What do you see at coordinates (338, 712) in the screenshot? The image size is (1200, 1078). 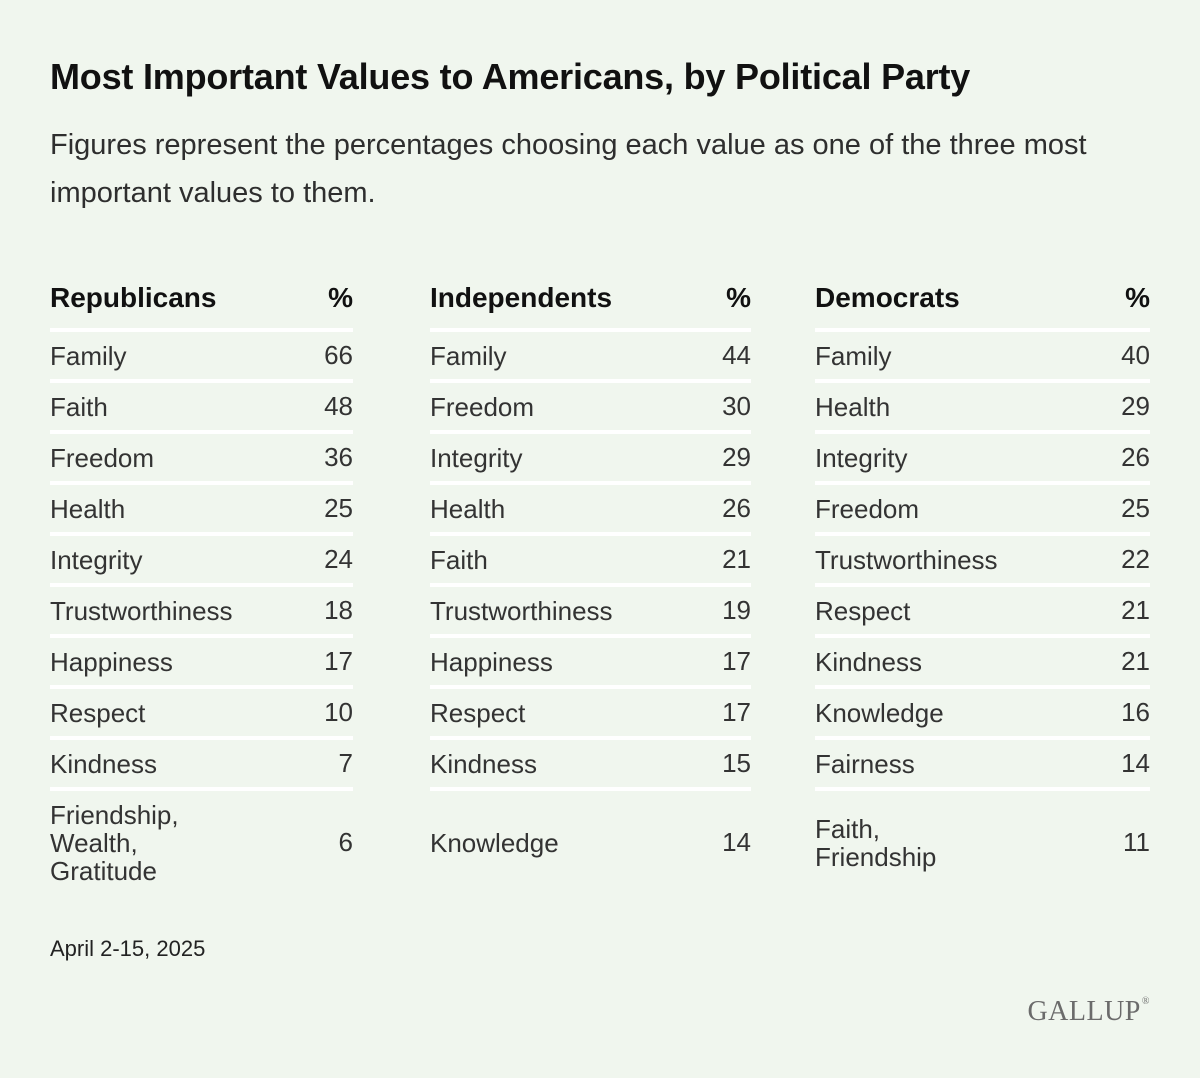 I see `percent-value: 10` at bounding box center [338, 712].